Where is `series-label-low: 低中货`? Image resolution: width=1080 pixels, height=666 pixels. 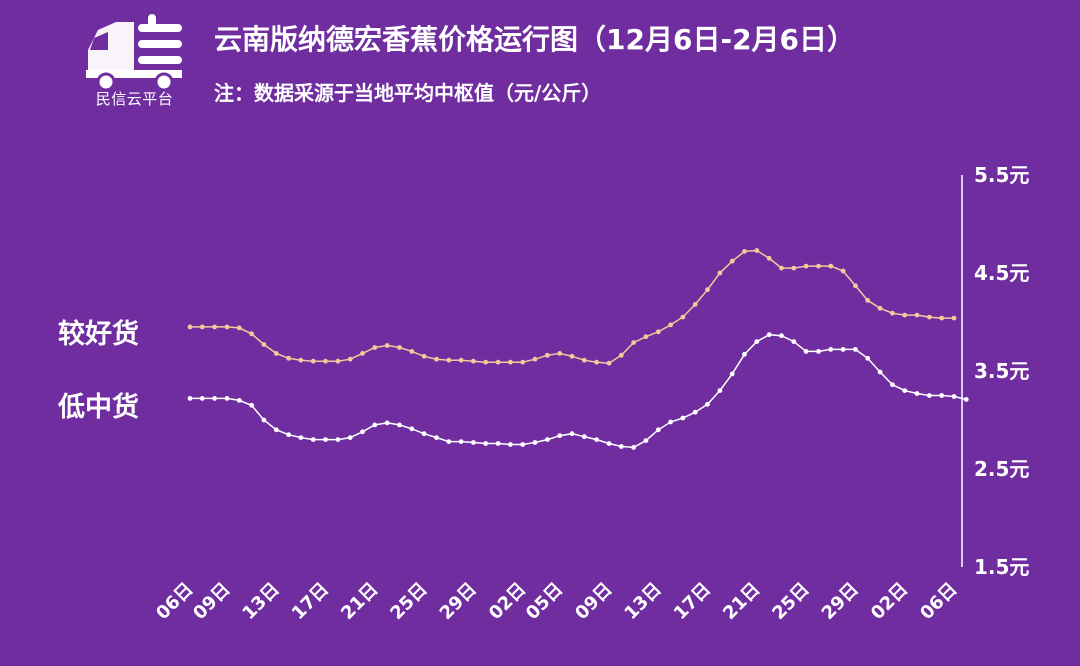 series-label-low: 低中货 is located at coordinates (98, 407).